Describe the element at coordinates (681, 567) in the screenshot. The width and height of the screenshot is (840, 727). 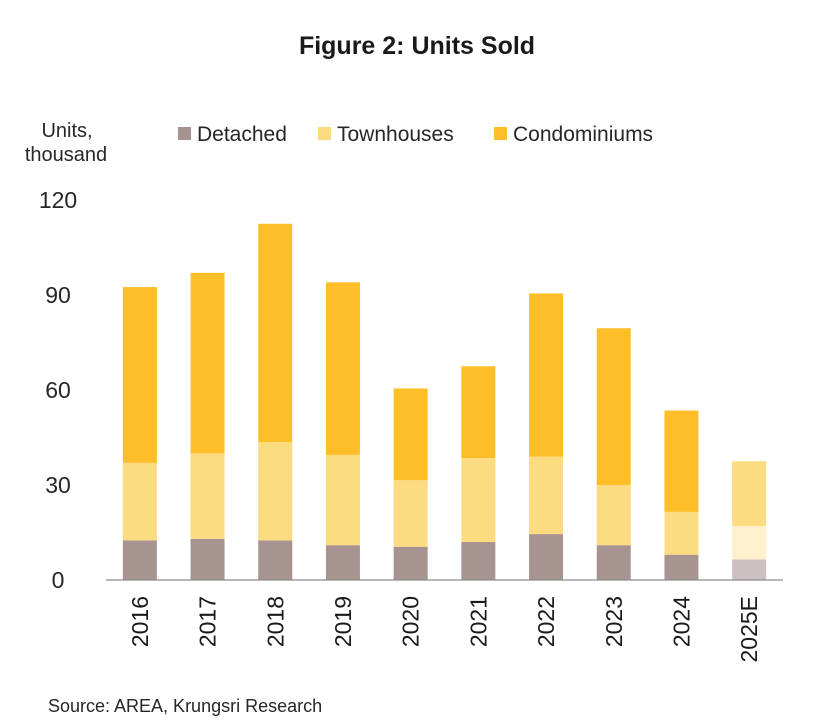
I see `bar-detached-2024` at that location.